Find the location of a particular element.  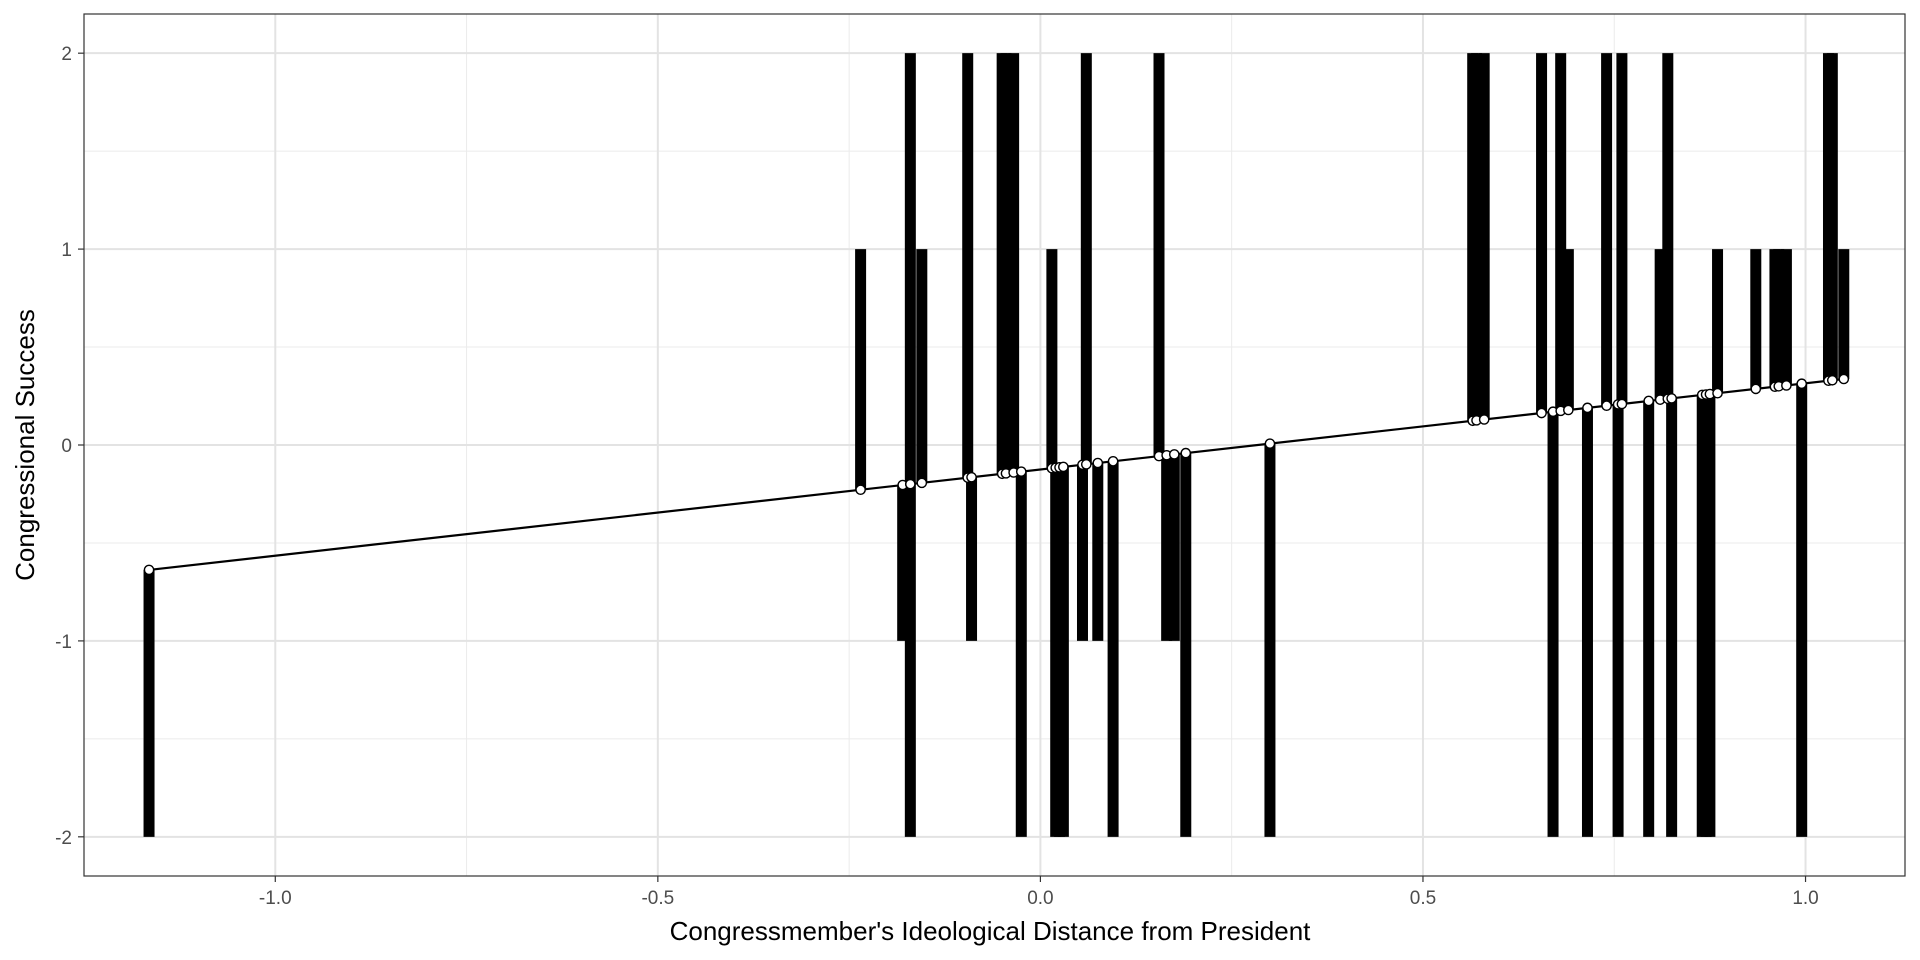

y-axis-title: Congressional Success is located at coordinates (25, 445).